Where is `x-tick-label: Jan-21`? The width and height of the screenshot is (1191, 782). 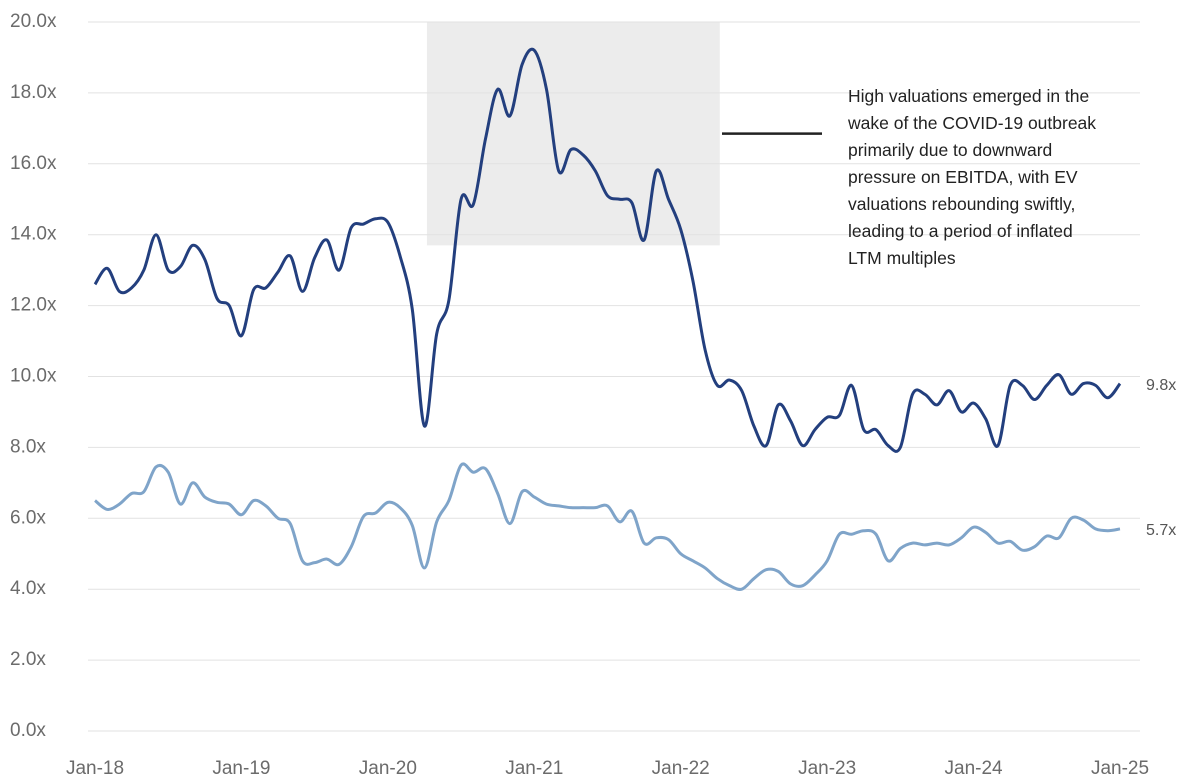 x-tick-label: Jan-21 is located at coordinates (534, 768).